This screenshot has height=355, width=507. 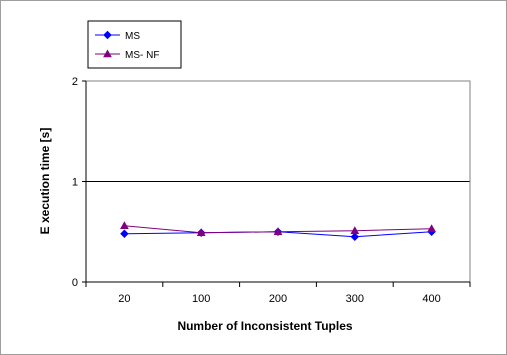 I want to click on legend-label-1: MS- NF, so click(x=142, y=55).